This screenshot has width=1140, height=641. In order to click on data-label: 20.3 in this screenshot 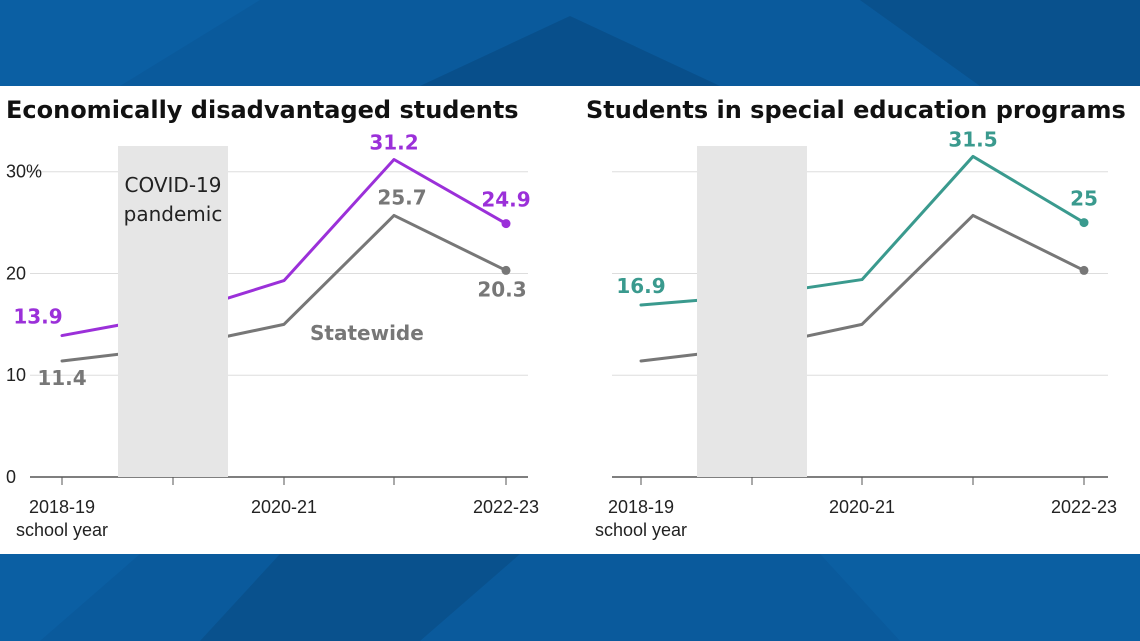, I will do `click(501, 289)`.